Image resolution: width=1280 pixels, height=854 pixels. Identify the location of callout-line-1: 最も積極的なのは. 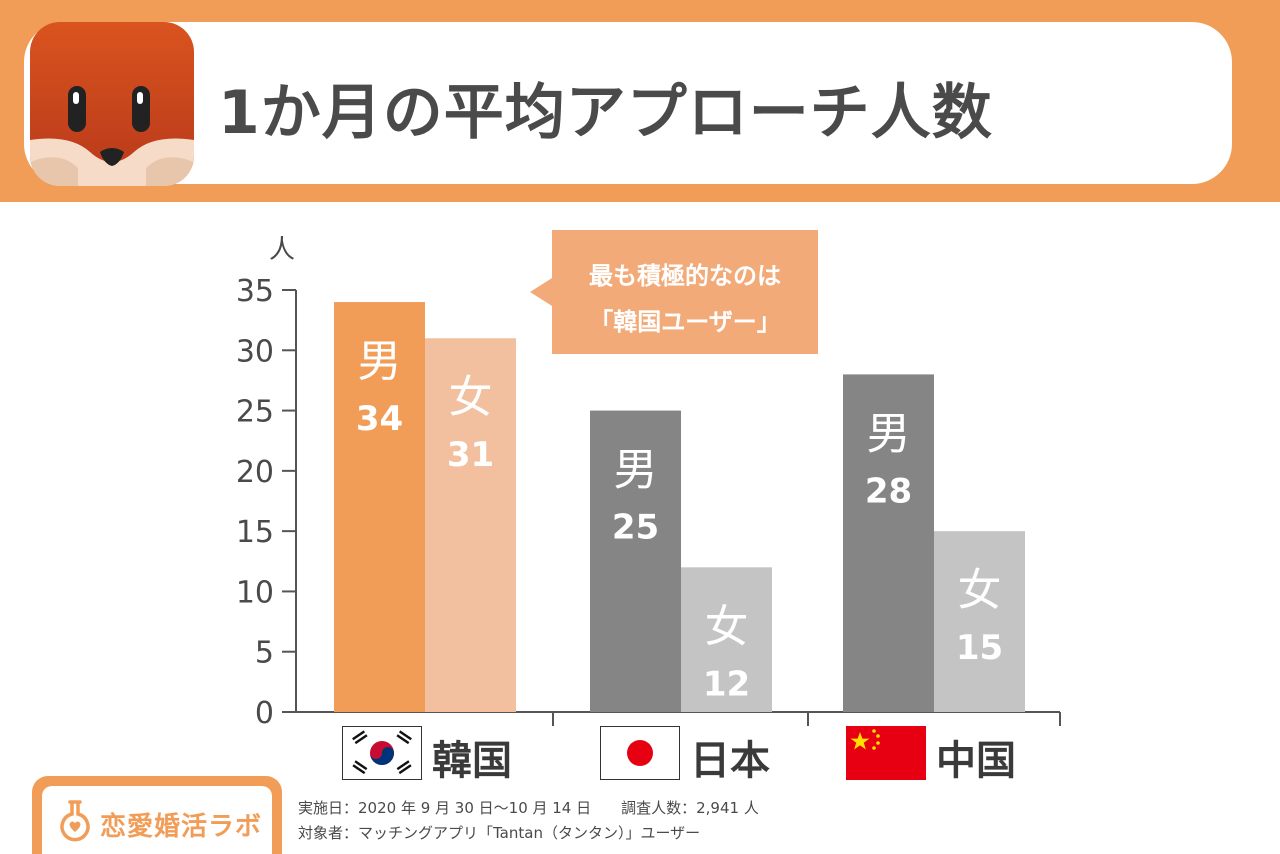
(685, 276).